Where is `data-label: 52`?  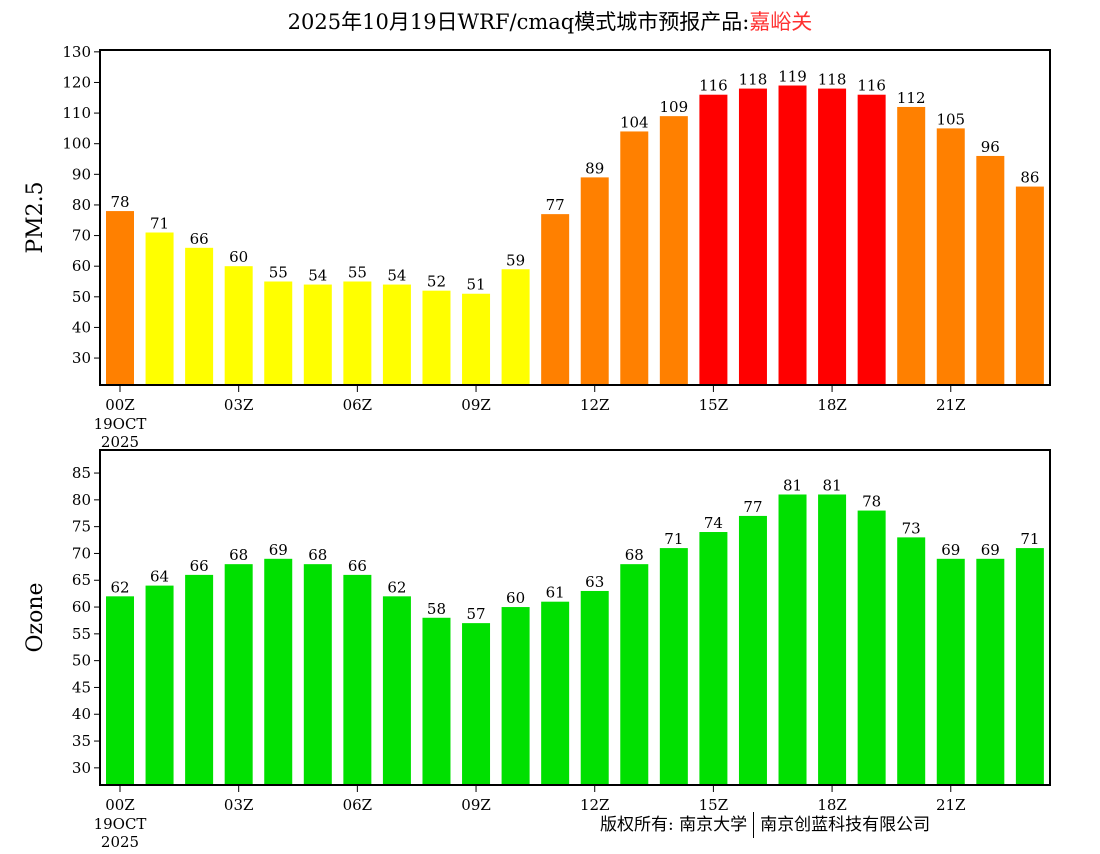
data-label: 52 is located at coordinates (436, 282).